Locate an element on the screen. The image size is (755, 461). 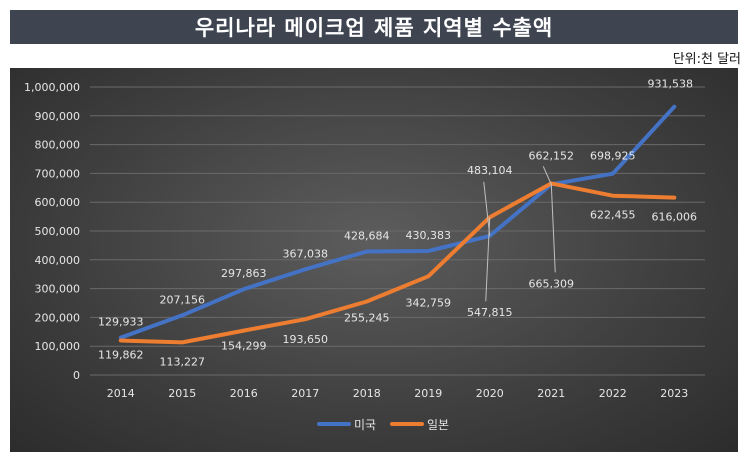
data-label: 113,227 is located at coordinates (183, 361).